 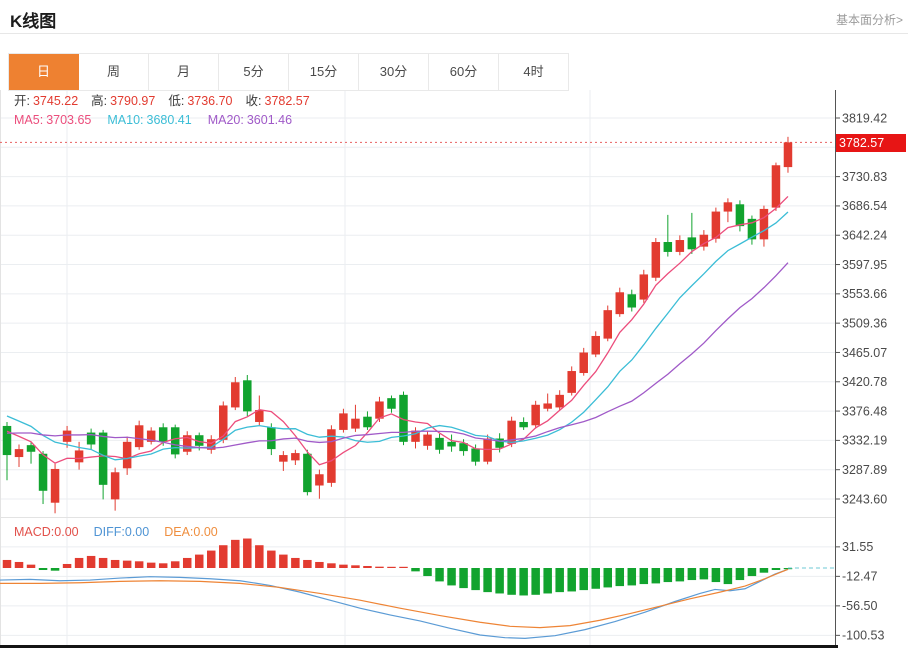 I want to click on y-axis-label: 3420.78, so click(x=864, y=382).